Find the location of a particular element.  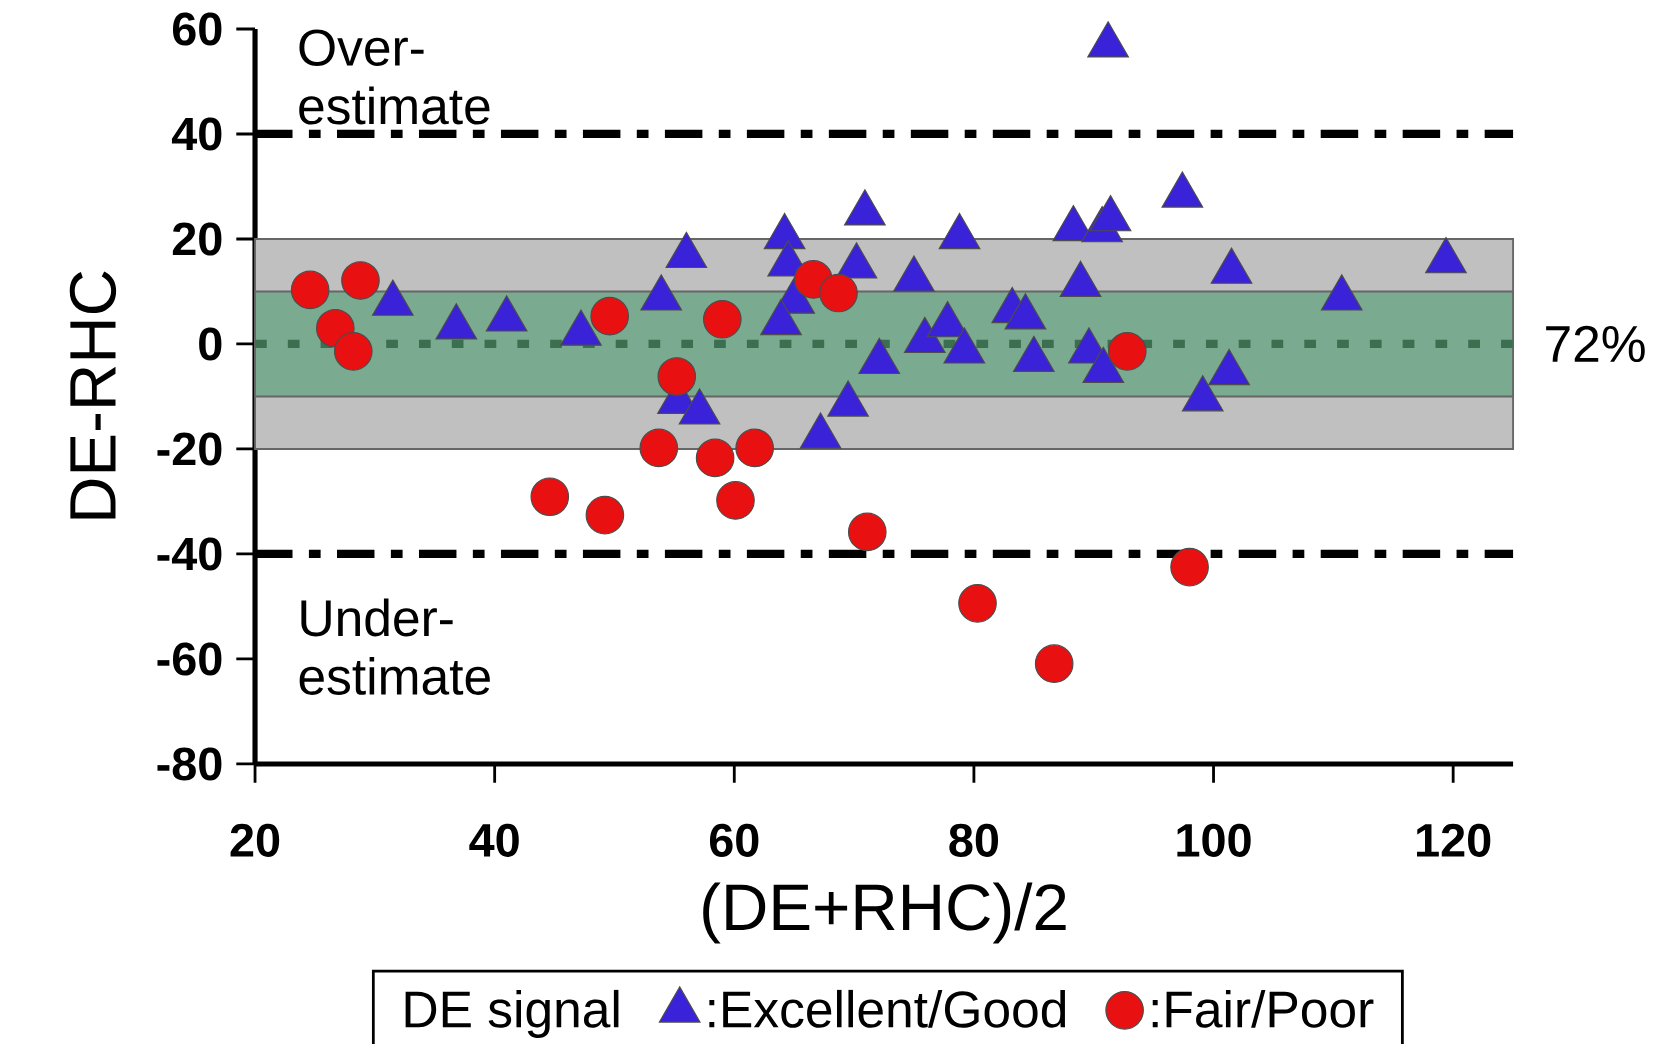

y-tick-label: 40 is located at coordinates (196, 134).